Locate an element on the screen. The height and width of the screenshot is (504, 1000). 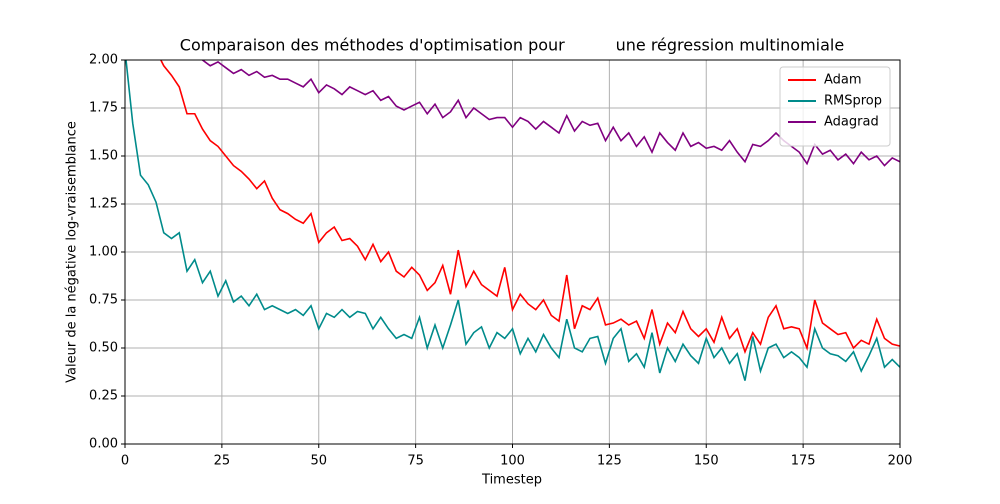
x-tick-label: 25 is located at coordinates (222, 461).